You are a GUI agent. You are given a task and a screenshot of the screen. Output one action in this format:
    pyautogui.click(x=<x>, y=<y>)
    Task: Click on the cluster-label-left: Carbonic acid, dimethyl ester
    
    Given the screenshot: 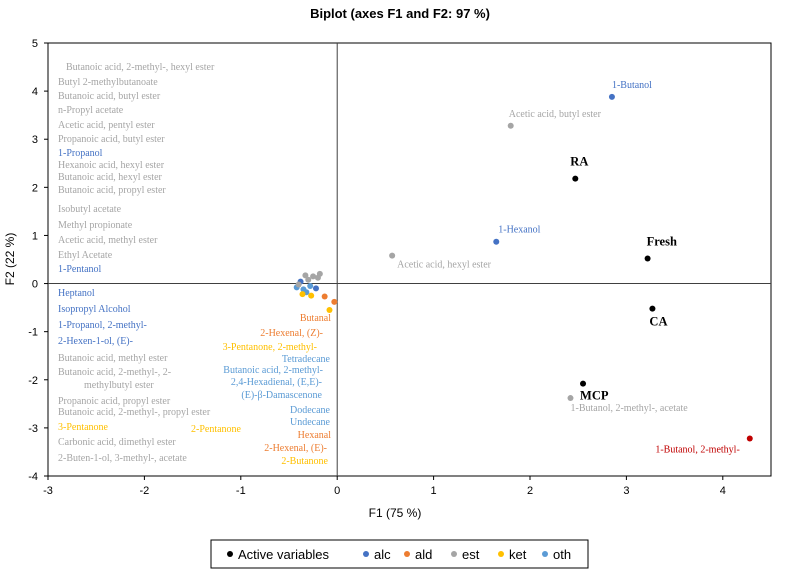 What is the action you would take?
    pyautogui.click(x=117, y=442)
    